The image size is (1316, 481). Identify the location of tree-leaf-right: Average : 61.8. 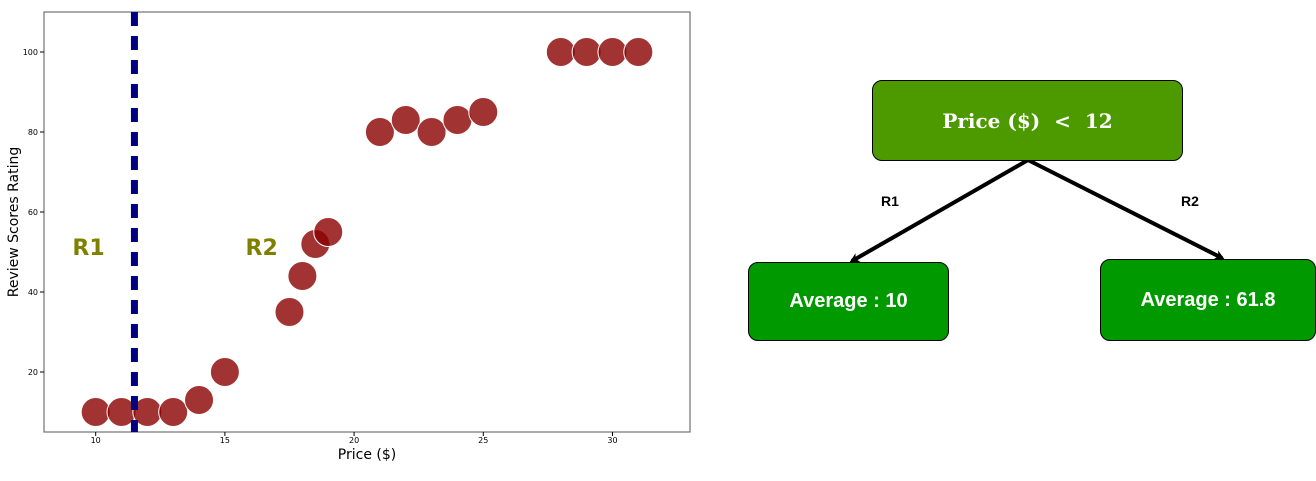
(1208, 300).